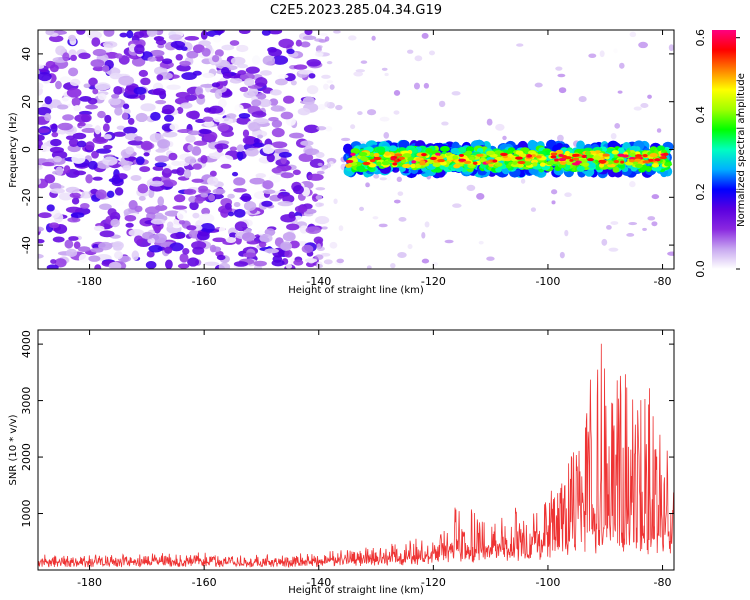  What do you see at coordinates (13, 150) in the screenshot?
I see `spectrogram-y-axis-label: Frequency (Hz)` at bounding box center [13, 150].